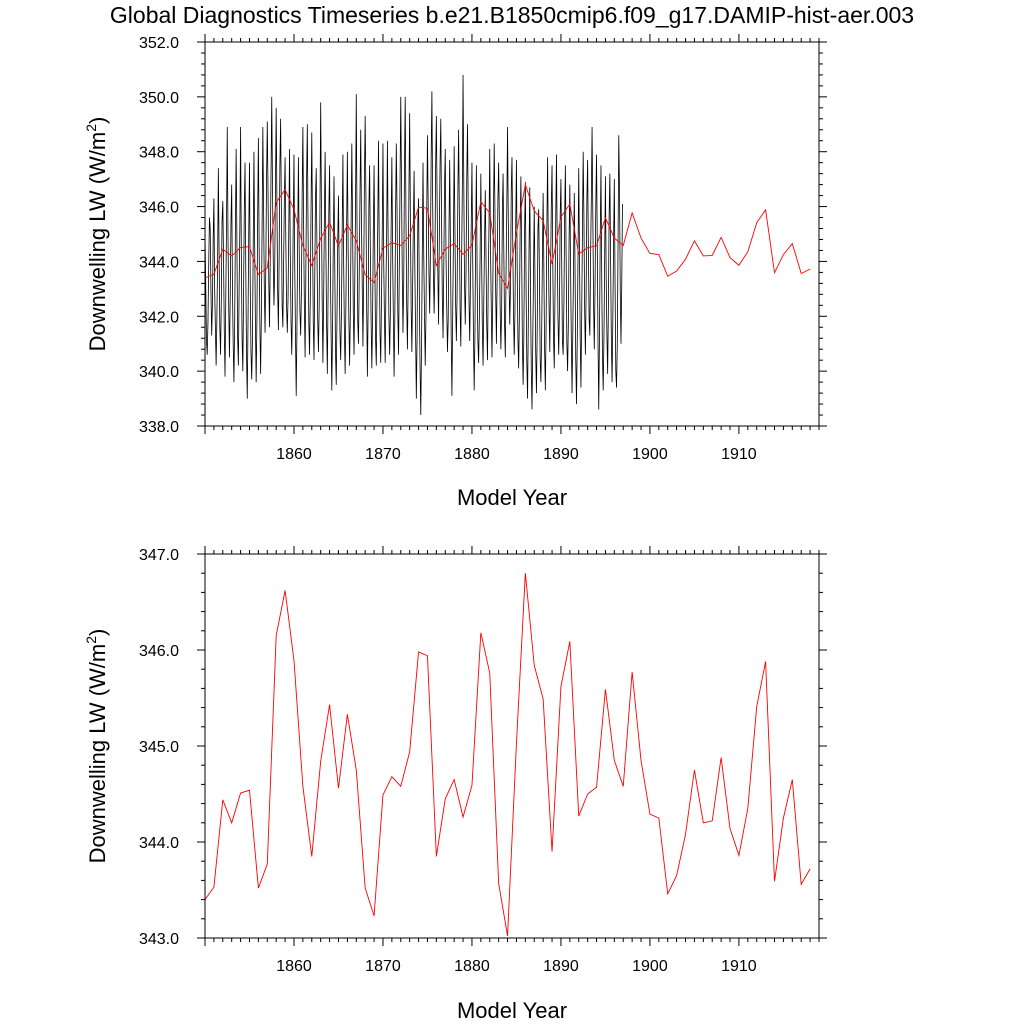  What do you see at coordinates (159, 372) in the screenshot?
I see `y-tick-label: 340.0` at bounding box center [159, 372].